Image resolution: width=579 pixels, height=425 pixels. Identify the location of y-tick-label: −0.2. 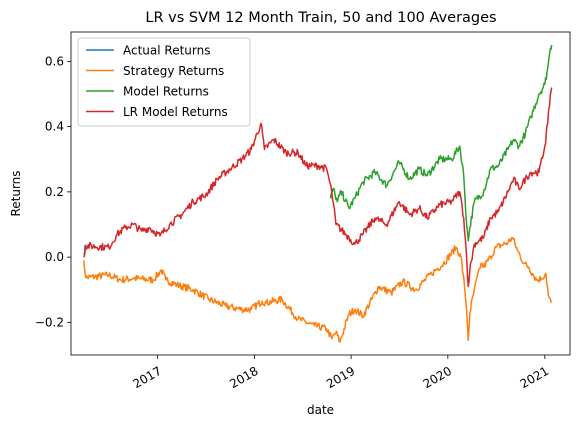
(49, 322).